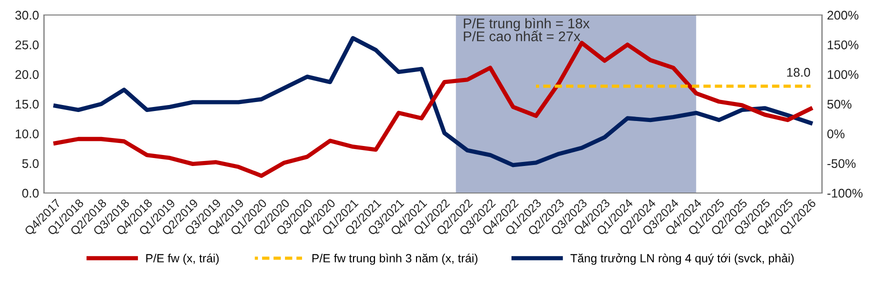  I want to click on y-tick-label: 10.0, so click(27, 133).